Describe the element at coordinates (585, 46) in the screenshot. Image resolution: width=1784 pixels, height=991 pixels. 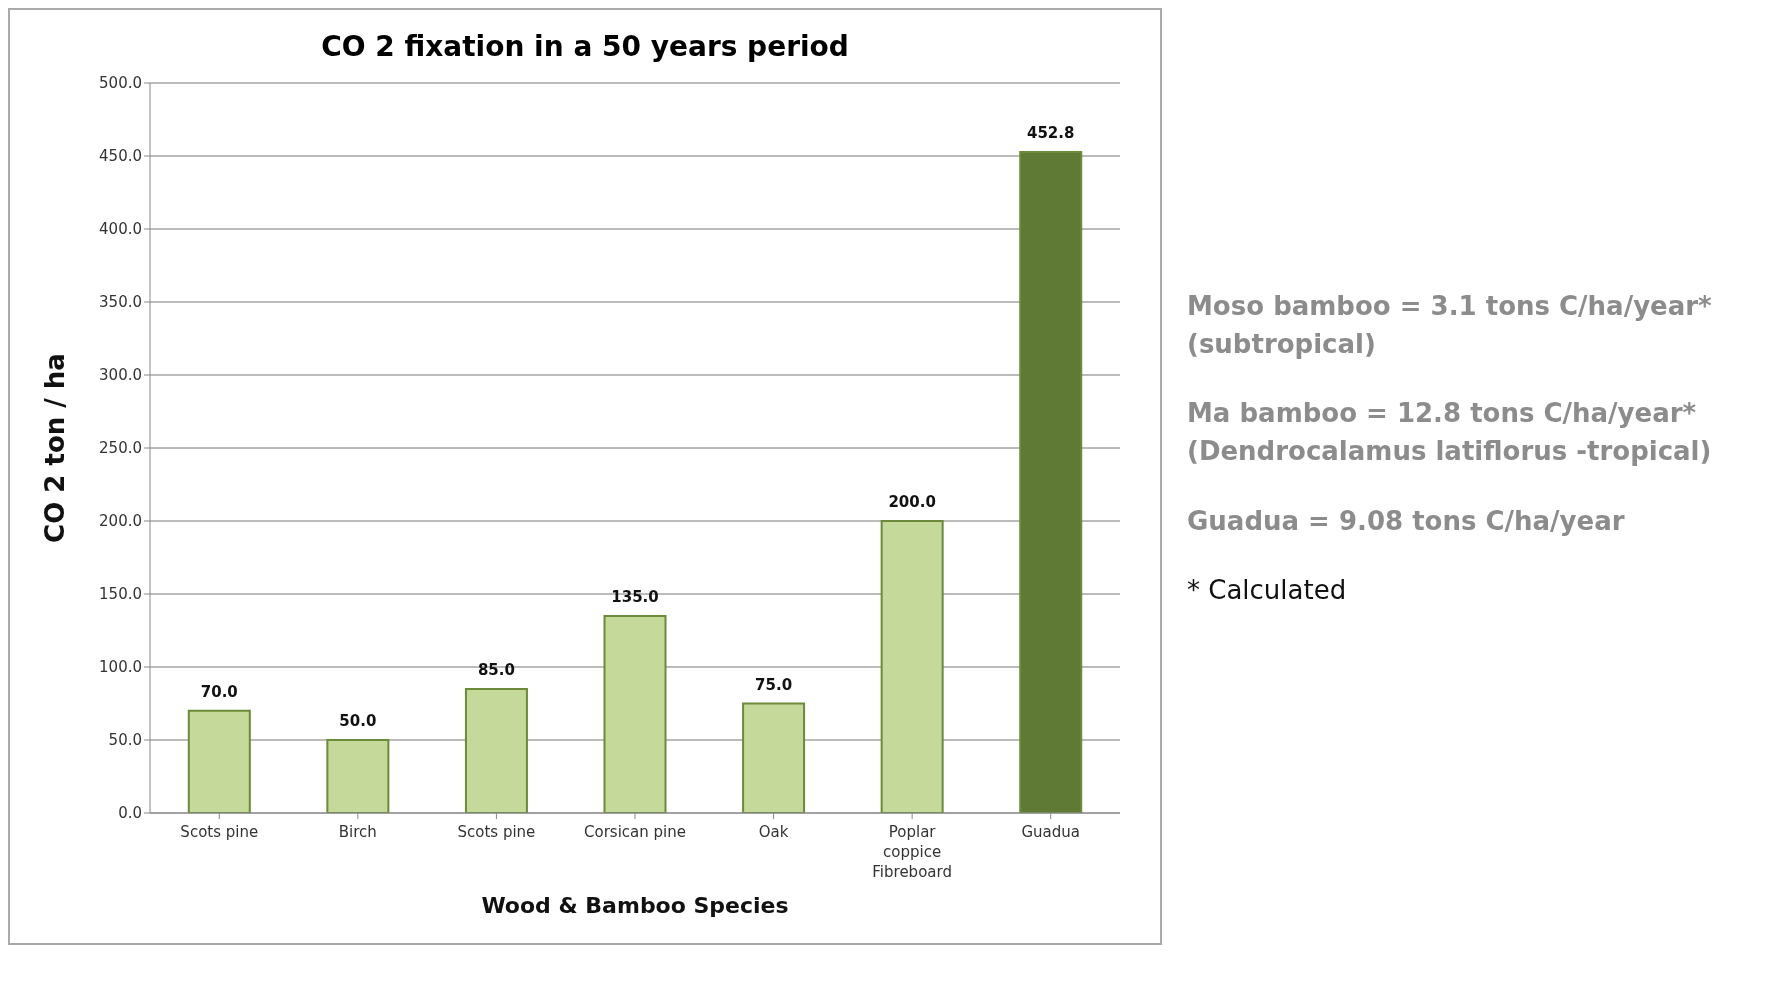
I see `chart-title: CO 2 fixation in a 50 years period` at that location.